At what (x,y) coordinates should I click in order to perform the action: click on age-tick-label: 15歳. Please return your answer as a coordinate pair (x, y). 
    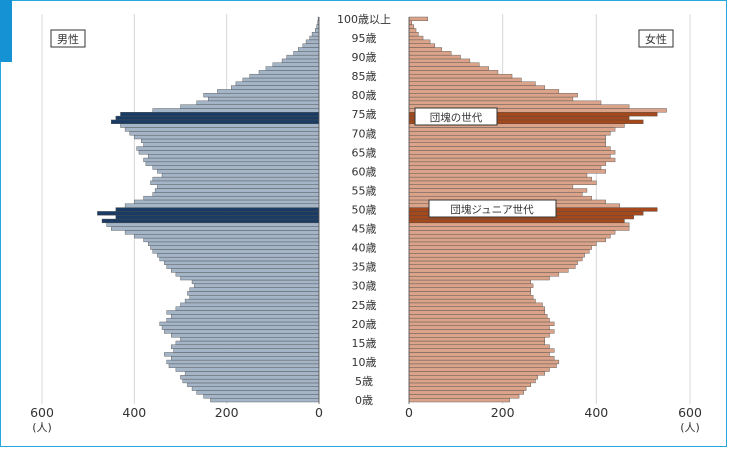
    Looking at the image, I should click on (364, 343).